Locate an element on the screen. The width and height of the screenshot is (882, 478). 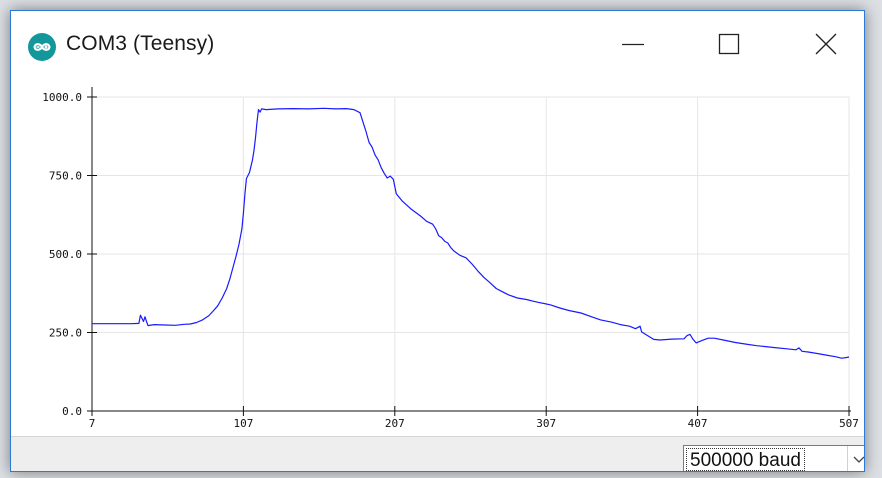
close-button is located at coordinates (825, 45).